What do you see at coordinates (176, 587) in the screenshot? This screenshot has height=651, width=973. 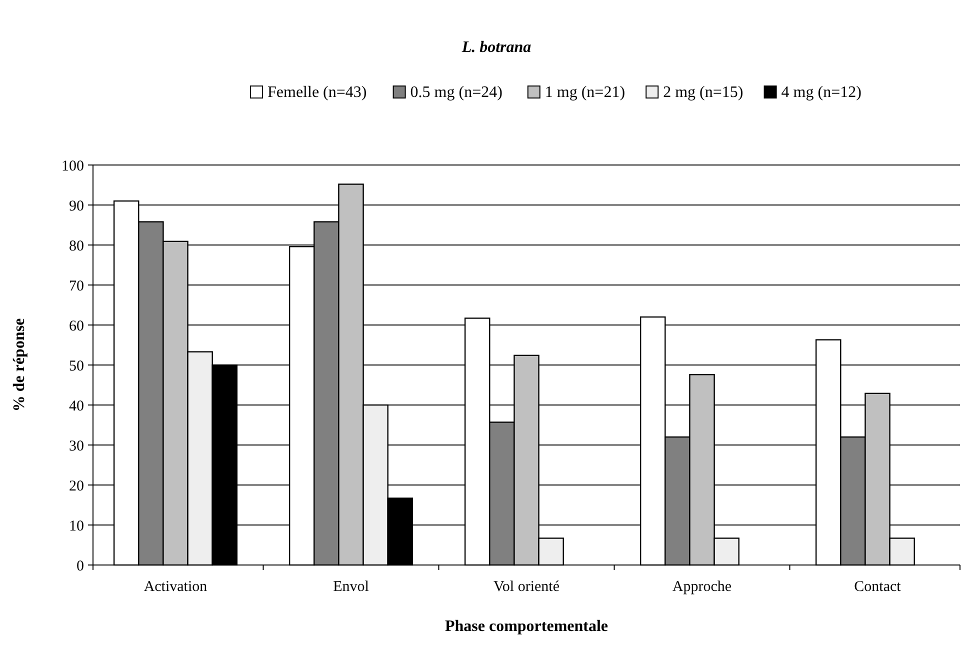 I see `x-tick-label: Activation` at bounding box center [176, 587].